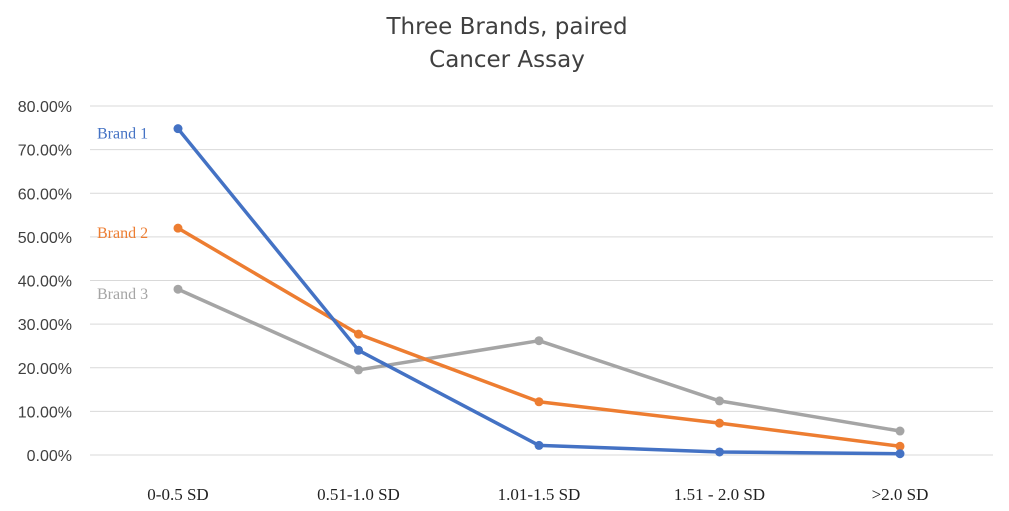 The height and width of the screenshot is (511, 1009). Describe the element at coordinates (122, 134) in the screenshot. I see `series-label: Brand 1` at that location.